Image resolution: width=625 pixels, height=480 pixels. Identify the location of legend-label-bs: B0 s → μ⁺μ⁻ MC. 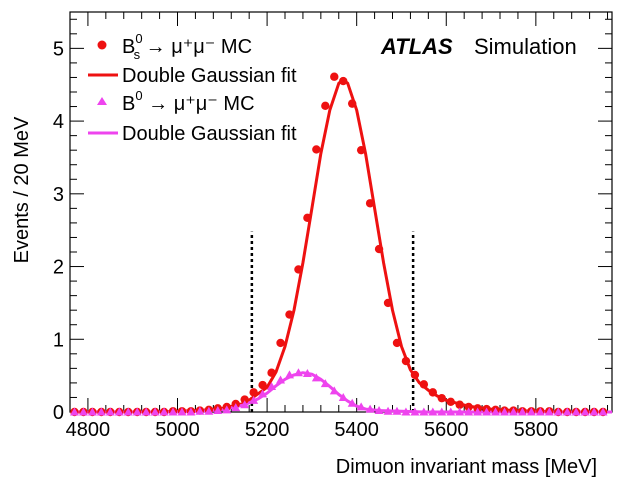
(187, 46).